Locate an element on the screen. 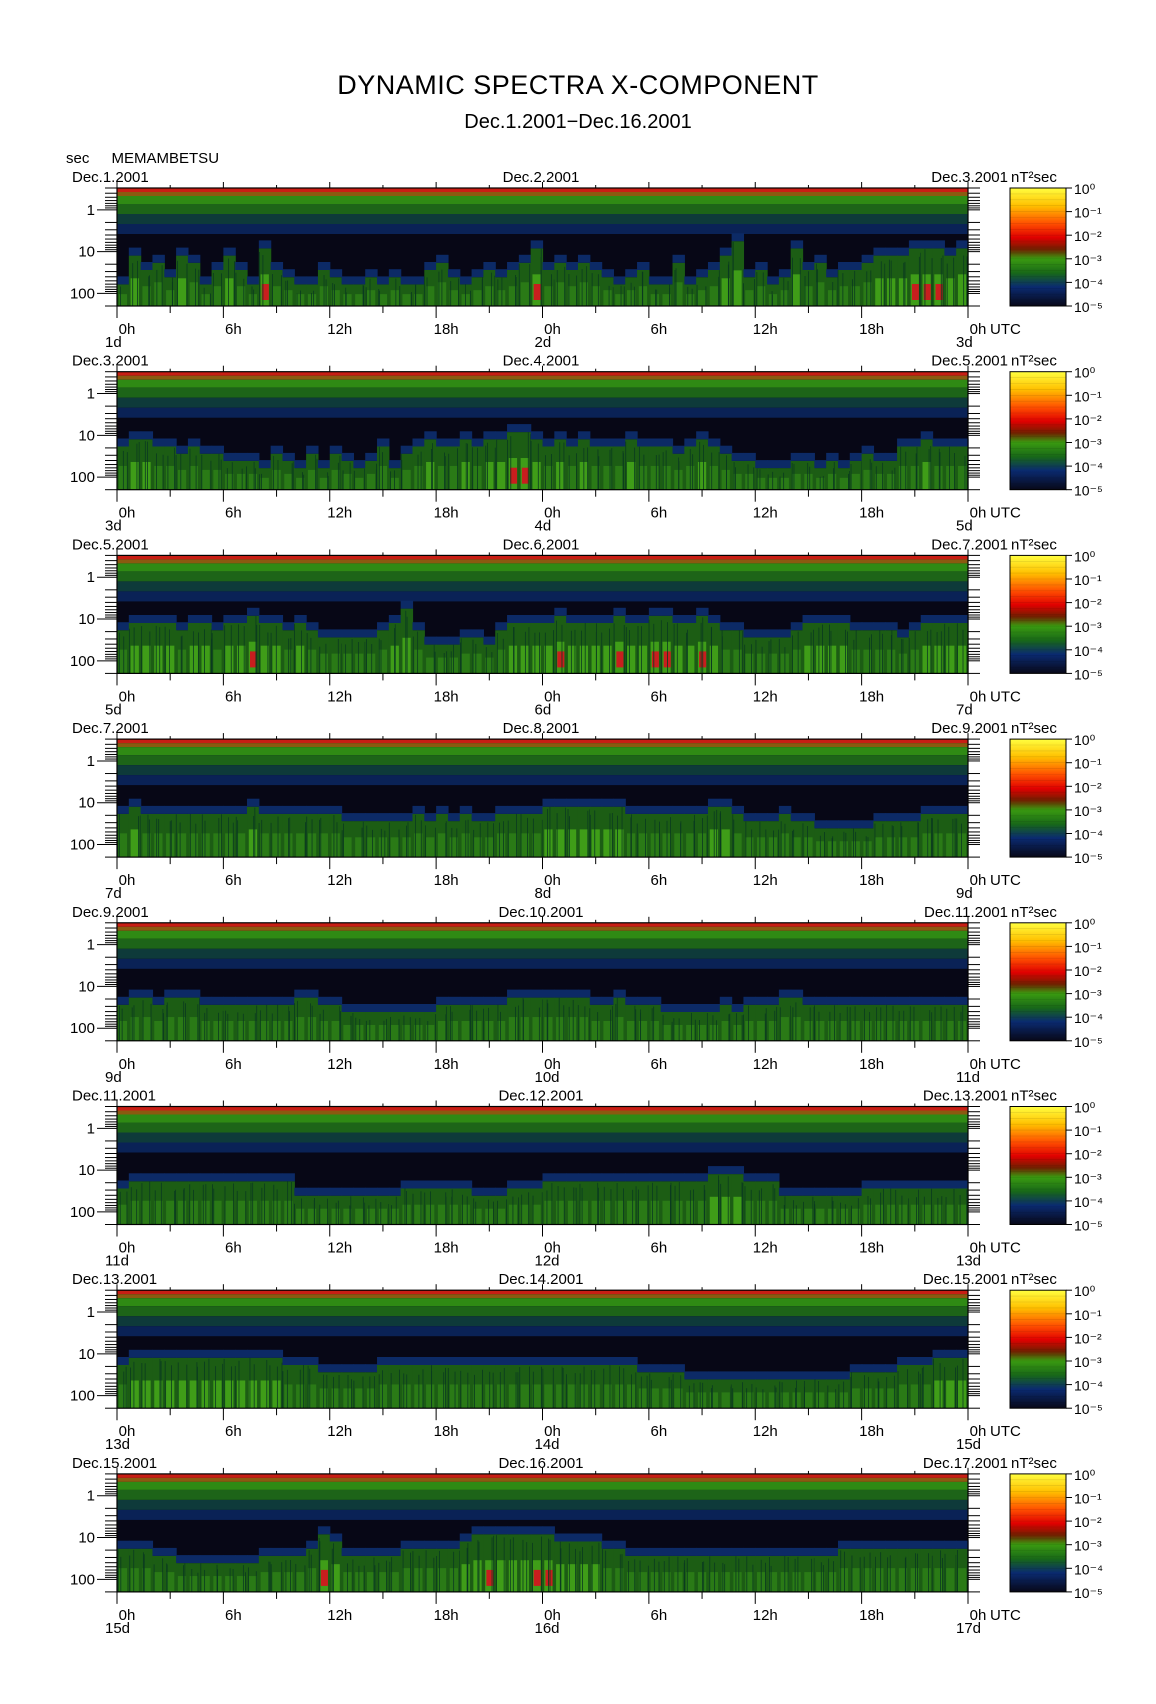 This screenshot has width=1156, height=1704. day-mid-label: 16d is located at coordinates (547, 1628).